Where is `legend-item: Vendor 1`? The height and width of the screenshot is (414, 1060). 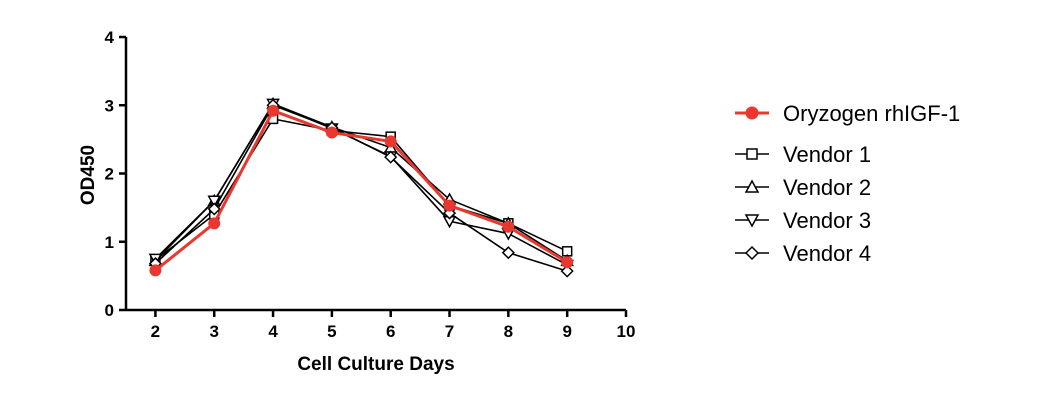
legend-item: Vendor 1 is located at coordinates (803, 154).